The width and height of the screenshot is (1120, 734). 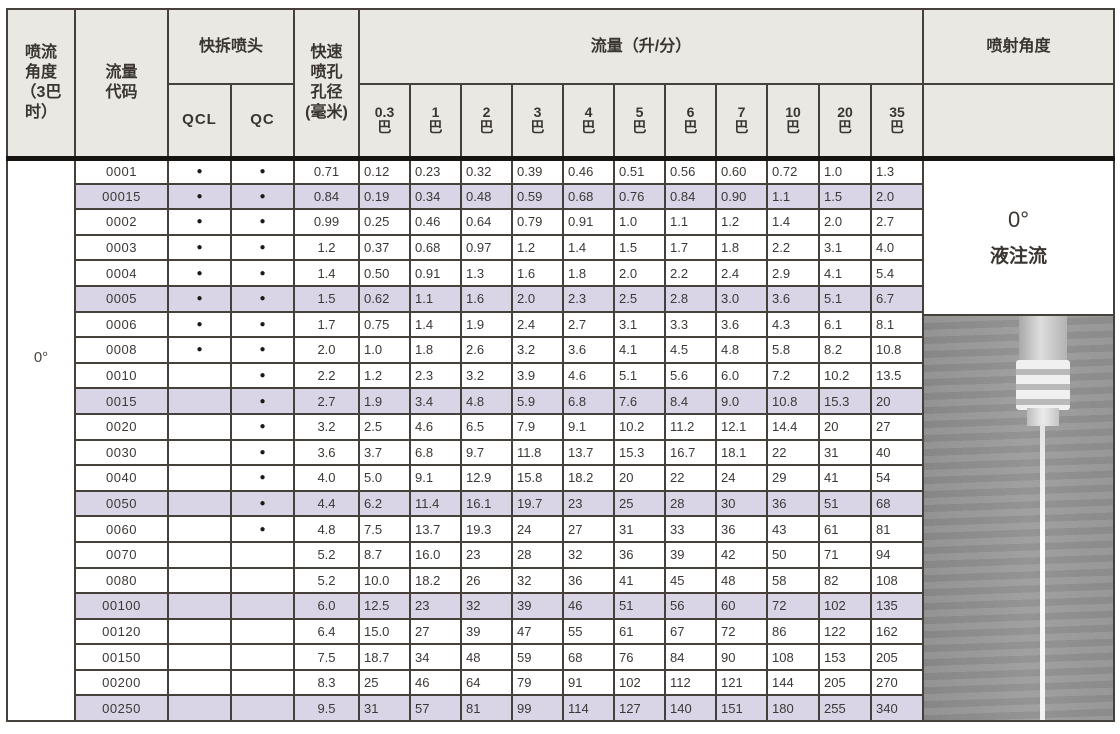 What do you see at coordinates (897, 708) in the screenshot?
I see `flow-value-cell: 340` at bounding box center [897, 708].